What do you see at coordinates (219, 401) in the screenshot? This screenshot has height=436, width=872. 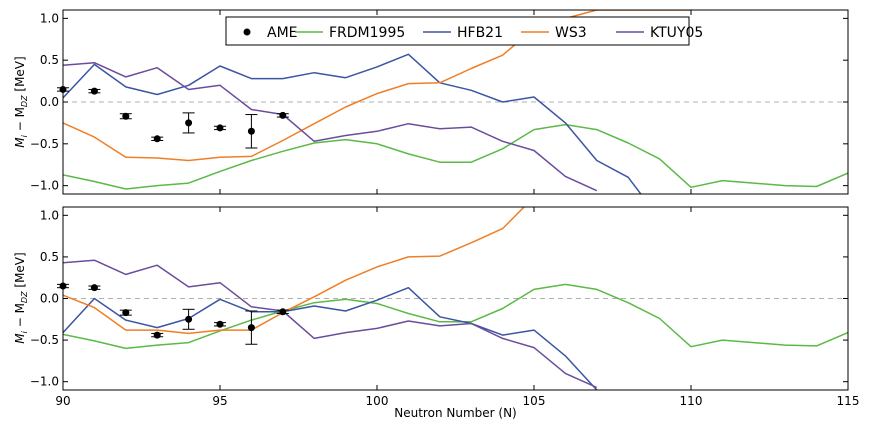 I see `x-tick-label: 95` at bounding box center [219, 401].